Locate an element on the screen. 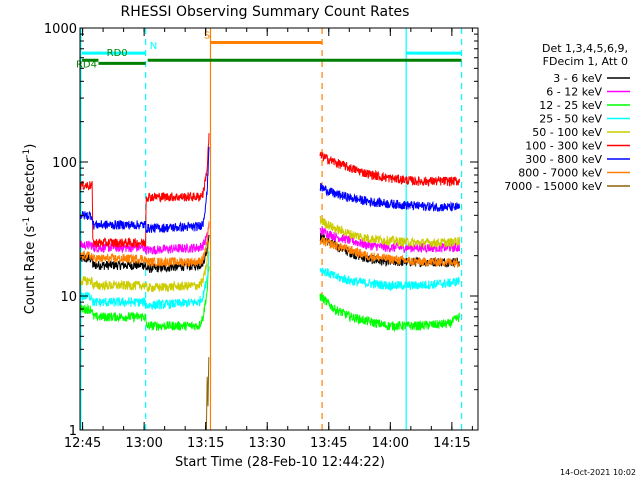  legend-label-8: 7000 - 15000 keV is located at coordinates (553, 186).